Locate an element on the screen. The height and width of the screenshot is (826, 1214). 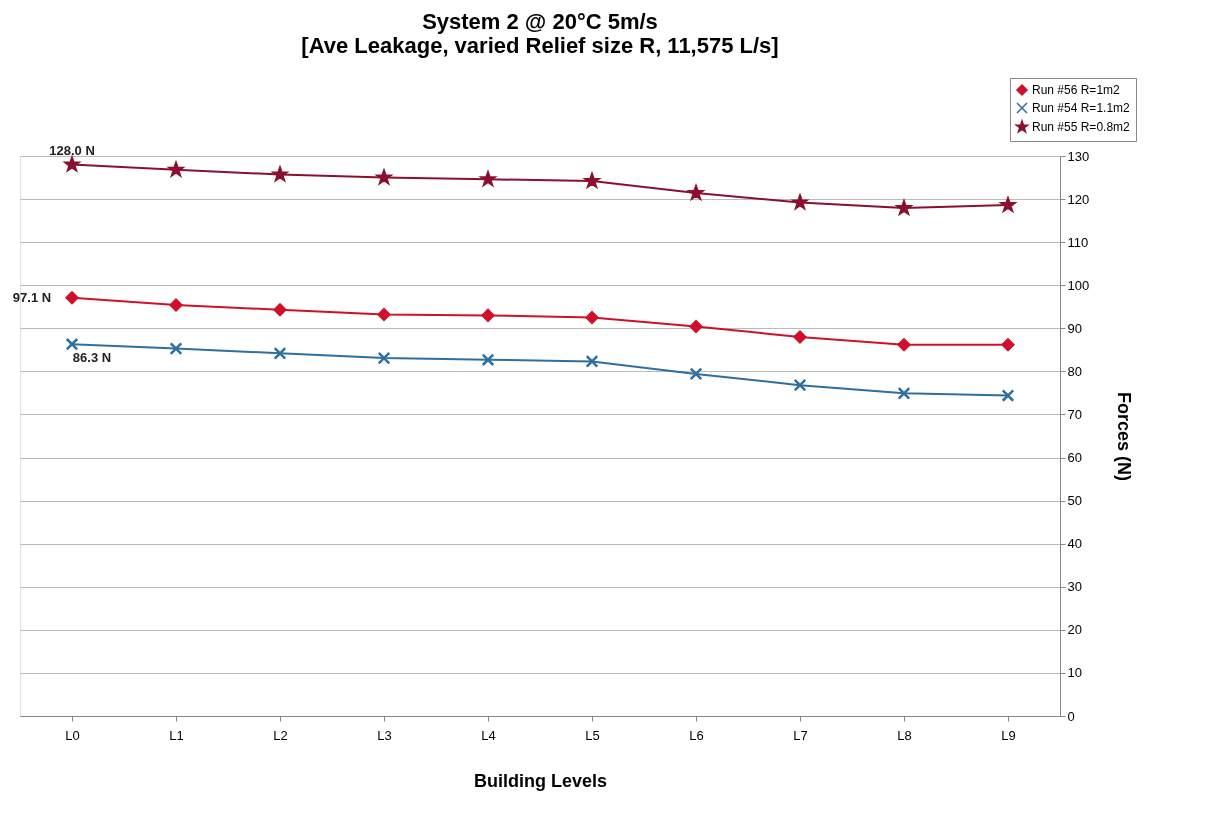
y-tick-label: 40 is located at coordinates (1074, 544).